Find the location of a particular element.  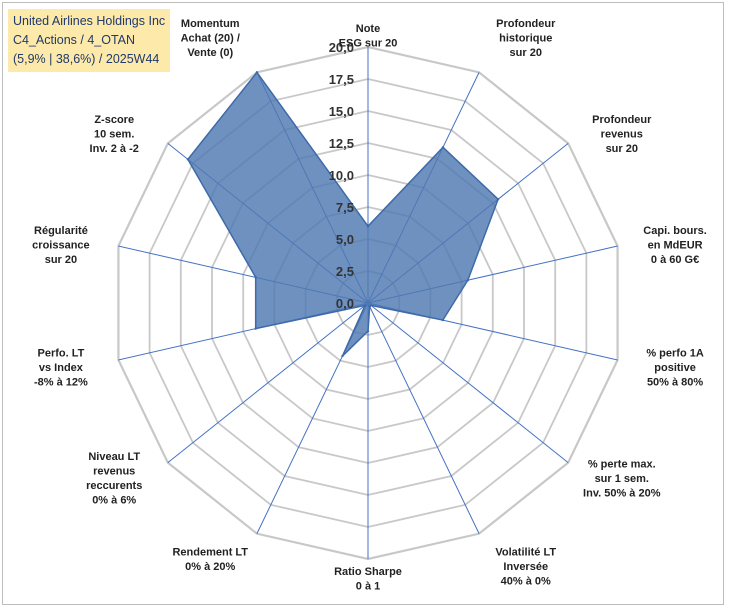

axis-label: Profondeur revenus sur 20 is located at coordinates (622, 134).